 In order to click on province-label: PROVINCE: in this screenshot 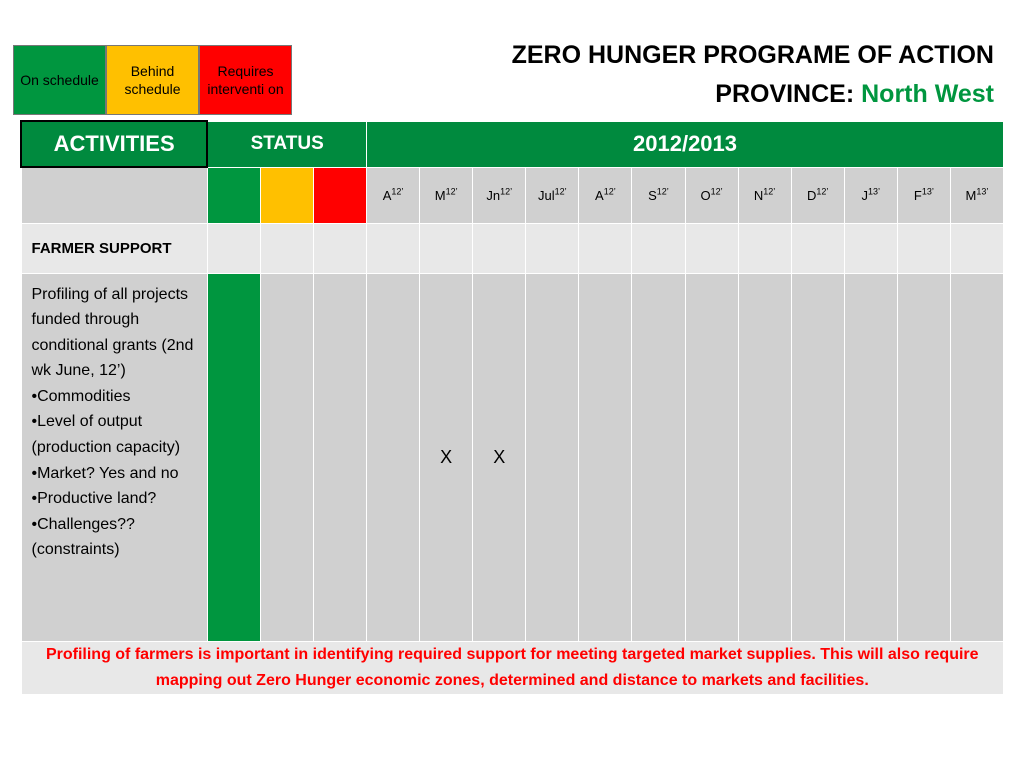, I will do `click(785, 94)`.